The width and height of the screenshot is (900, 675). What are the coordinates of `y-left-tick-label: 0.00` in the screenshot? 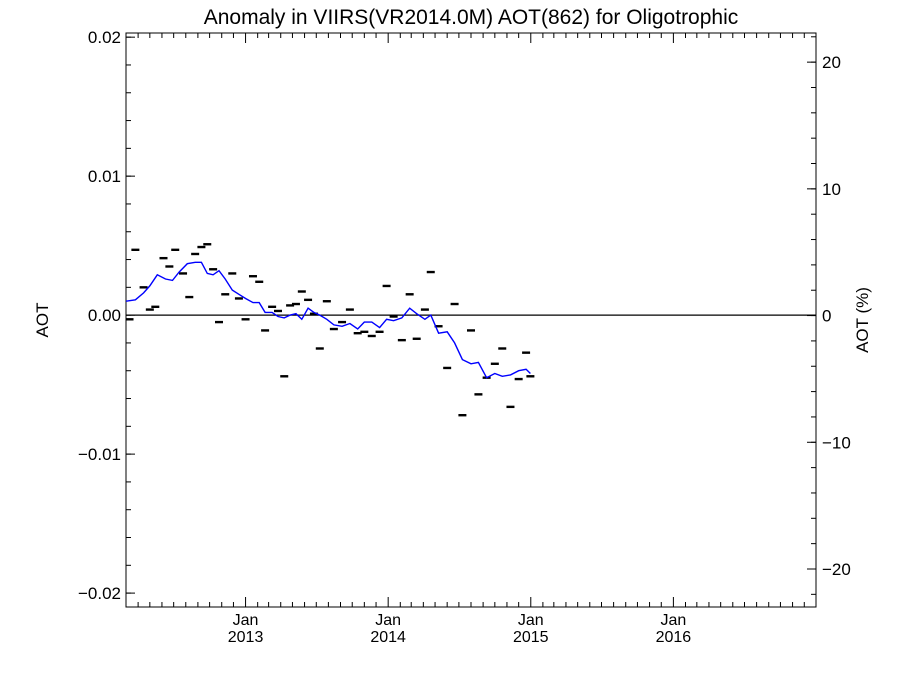 It's located at (104, 315).